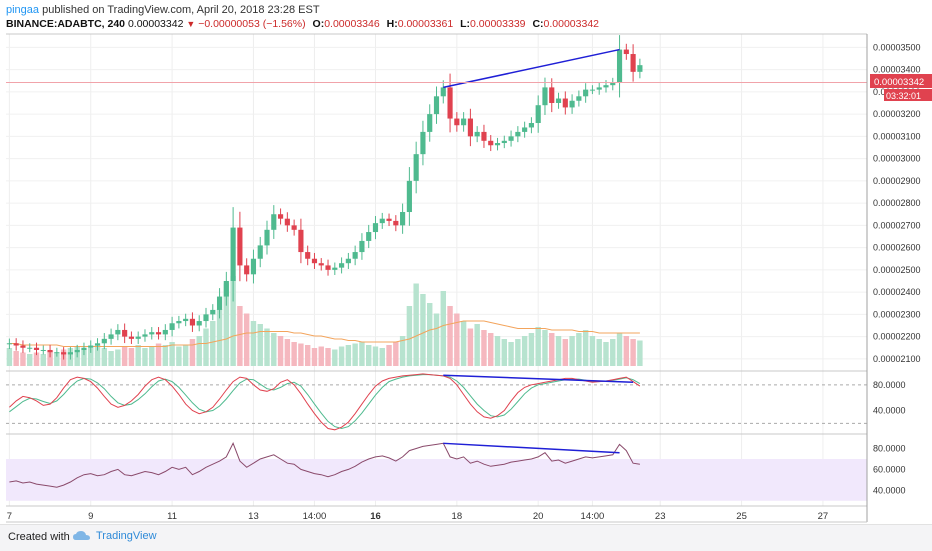 The height and width of the screenshot is (551, 932). I want to click on change-value: −0.00000053 (−1.56%), so click(252, 24).